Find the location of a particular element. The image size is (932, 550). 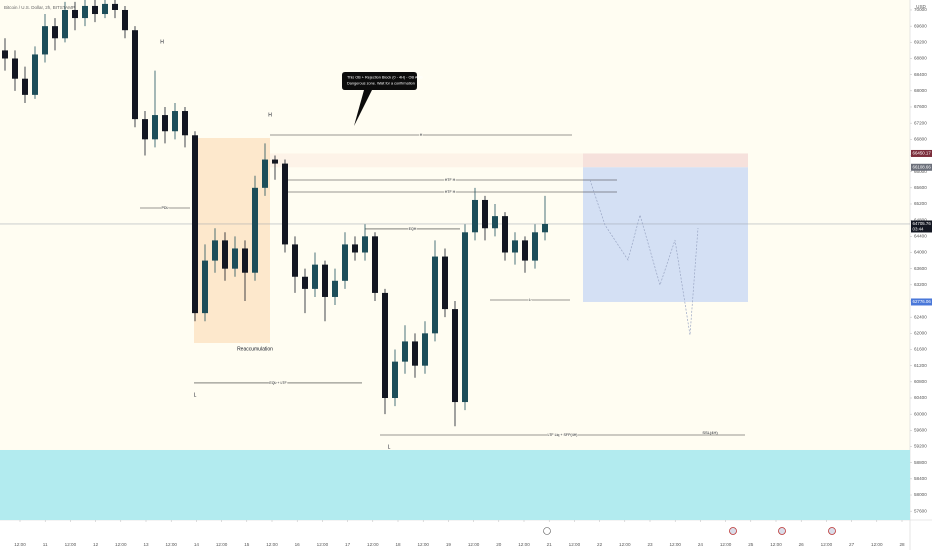

x-tick-label: 28 is located at coordinates (902, 544).